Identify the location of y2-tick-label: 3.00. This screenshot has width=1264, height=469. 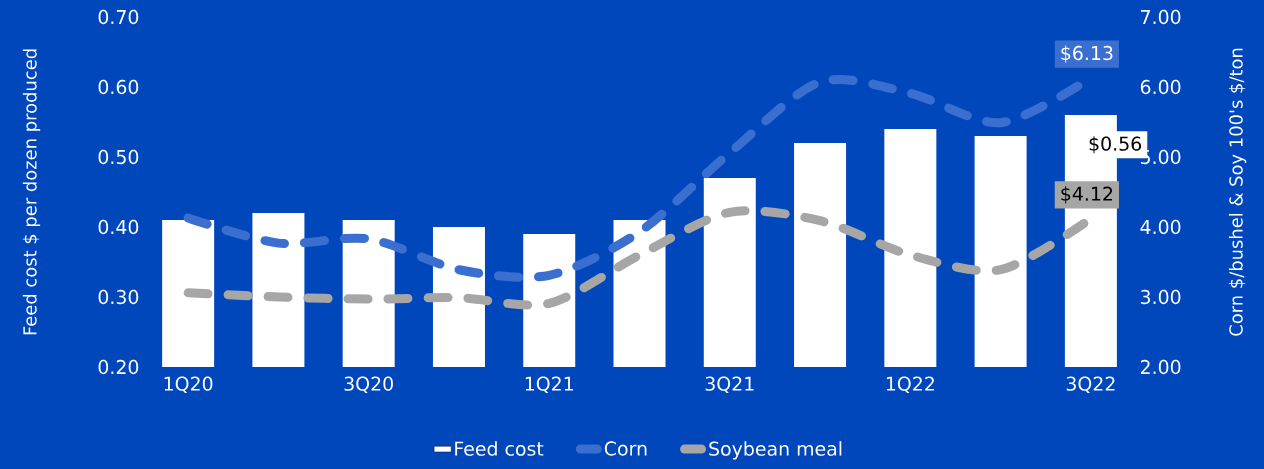
(1160, 297).